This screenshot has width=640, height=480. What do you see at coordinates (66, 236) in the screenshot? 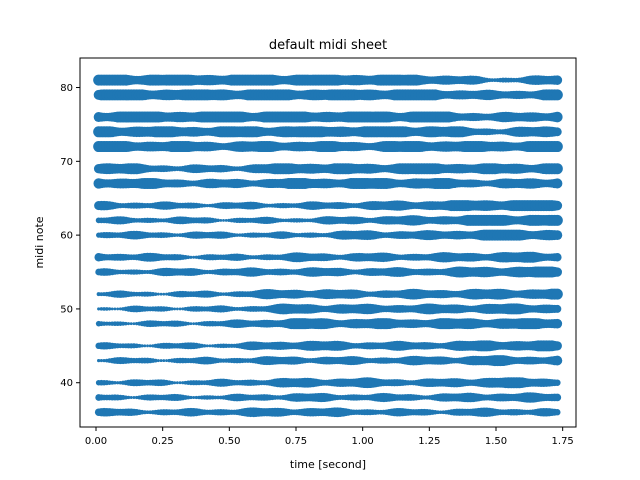
I see `y-tick-label: 60` at bounding box center [66, 236].